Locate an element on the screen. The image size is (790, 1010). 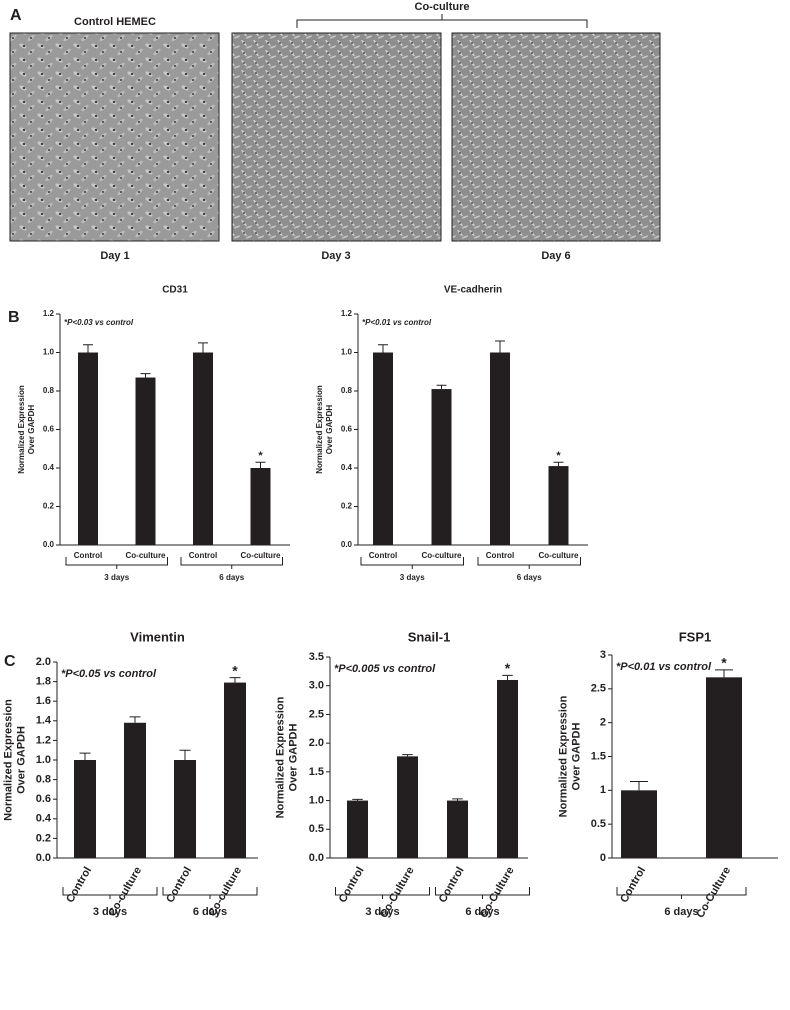
y-tick-label: 1 is located at coordinates (603, 790).